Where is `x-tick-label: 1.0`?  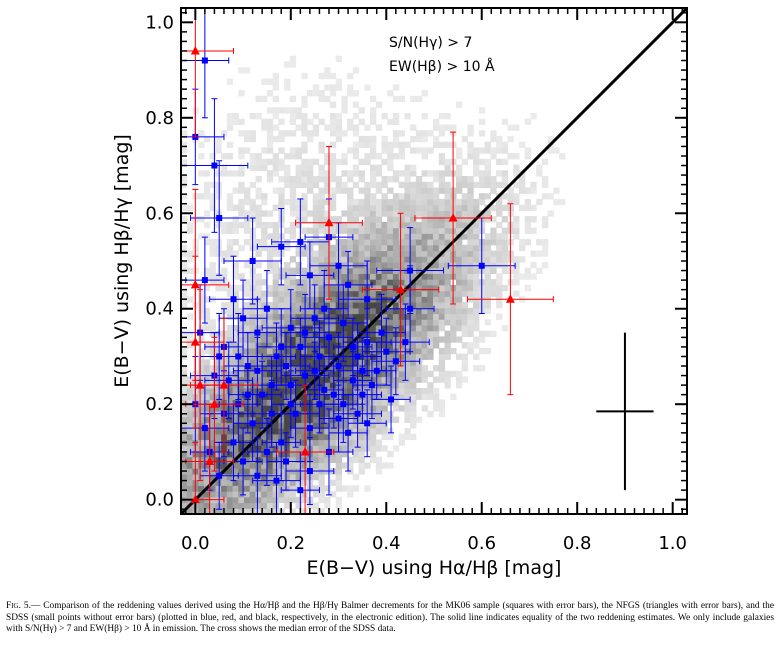 x-tick-label: 1.0 is located at coordinates (672, 543).